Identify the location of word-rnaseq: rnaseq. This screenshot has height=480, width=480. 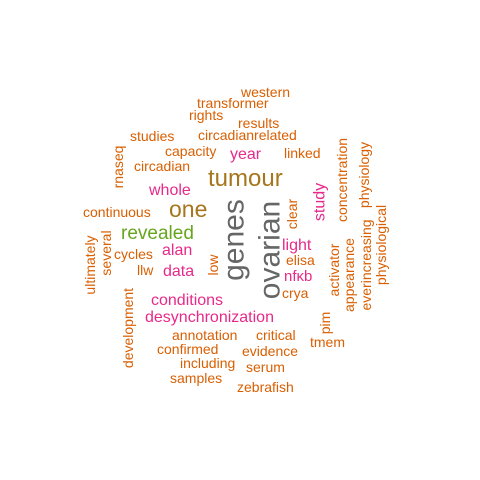
(118, 167).